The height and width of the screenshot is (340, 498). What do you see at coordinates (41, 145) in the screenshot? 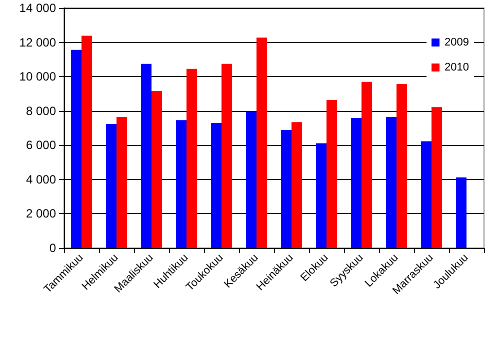
I see `y-tick-label: 6 000` at bounding box center [41, 145].